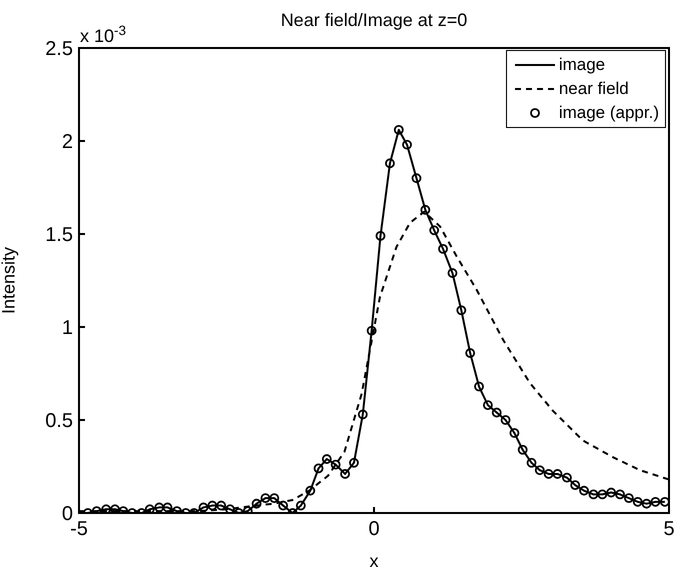  What do you see at coordinates (9, 280) in the screenshot?
I see `y-axis-title: Intensity` at bounding box center [9, 280].